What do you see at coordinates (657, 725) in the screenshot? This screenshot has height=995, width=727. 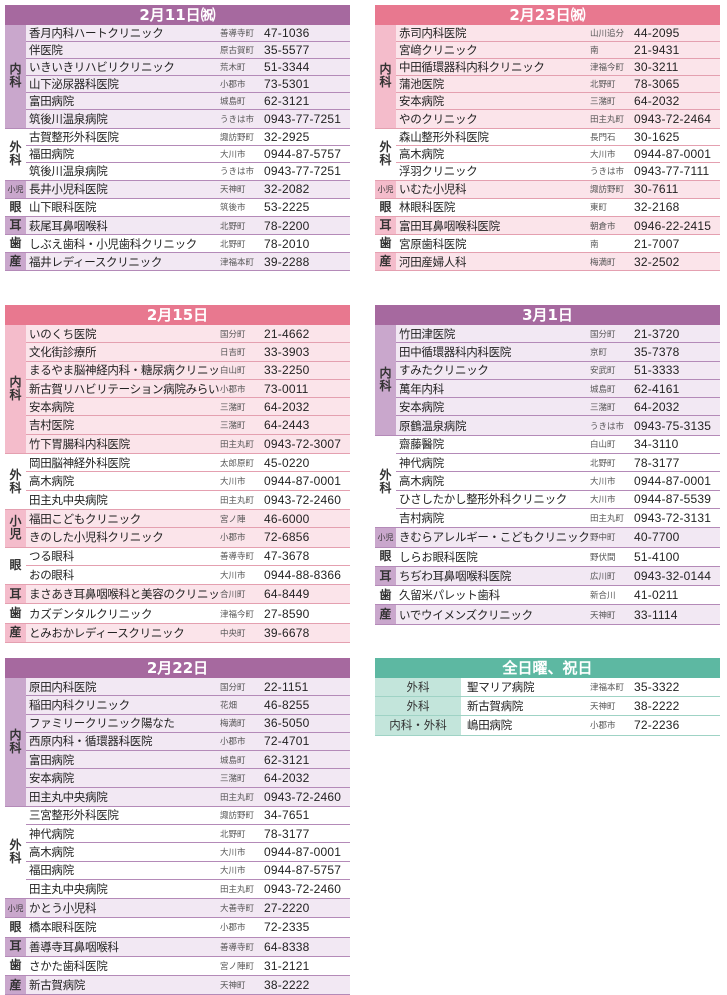 I see `clinic-phone: 72-2236` at bounding box center [657, 725].